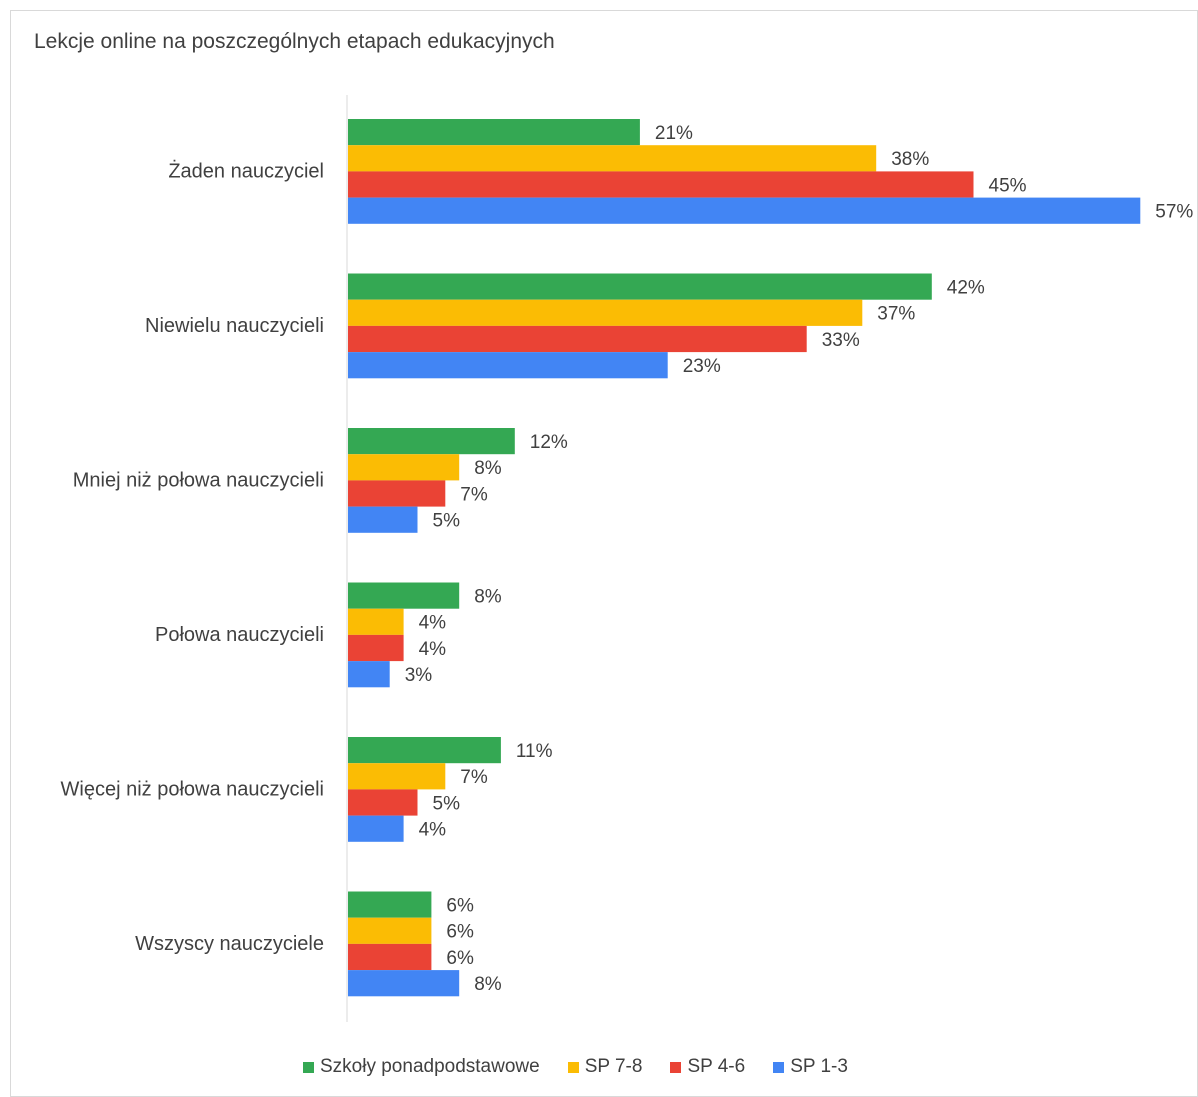  Describe the element at coordinates (549, 442) in the screenshot. I see `data-label: 12%` at that location.